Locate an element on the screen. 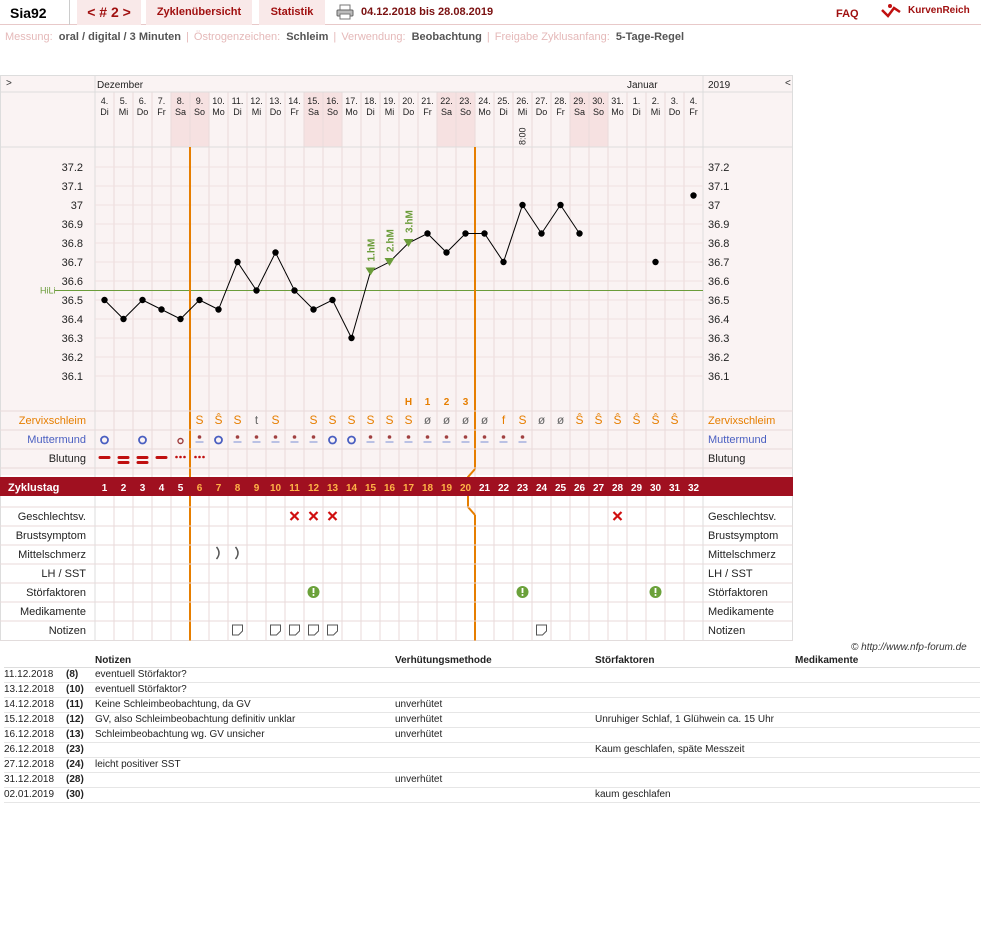  logo-text: KurvenReich is located at coordinates (939, 10).